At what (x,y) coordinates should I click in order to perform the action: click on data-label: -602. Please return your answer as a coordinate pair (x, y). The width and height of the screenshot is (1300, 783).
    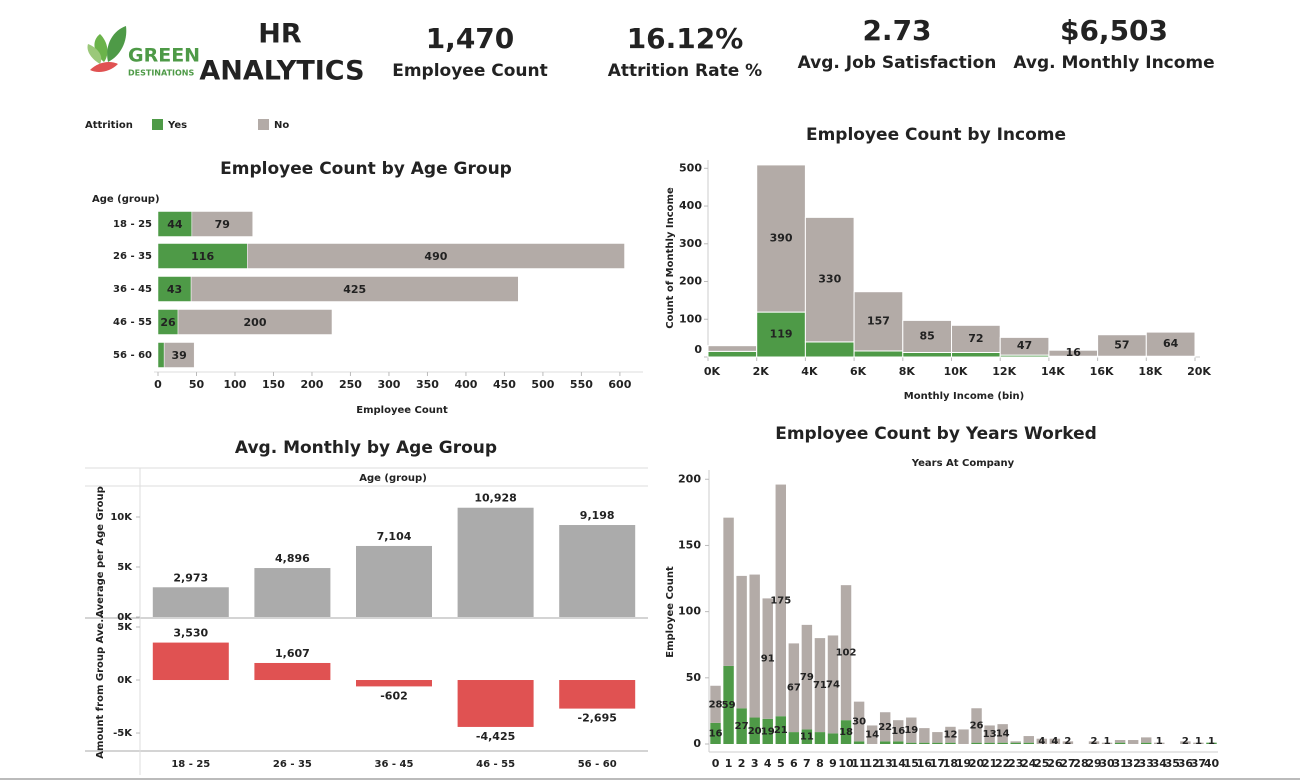
    Looking at the image, I should click on (394, 695).